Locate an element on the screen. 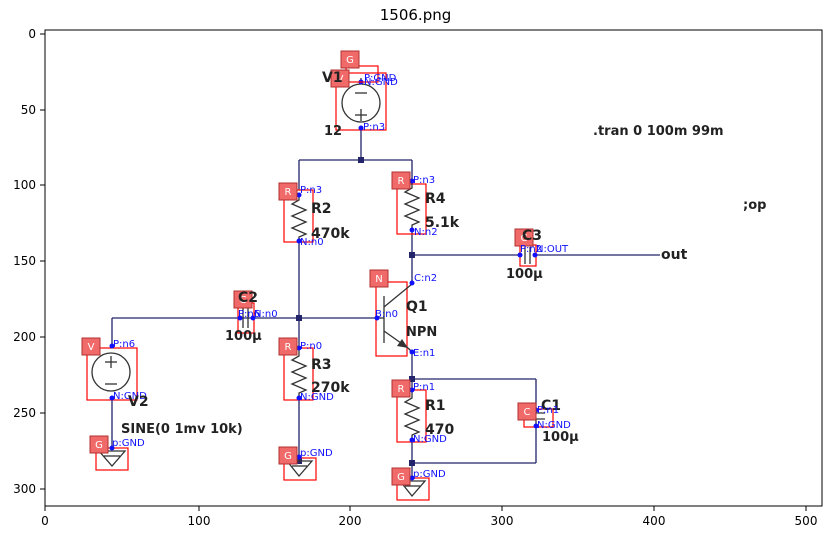  spice-directive-op: ;op is located at coordinates (754, 205).